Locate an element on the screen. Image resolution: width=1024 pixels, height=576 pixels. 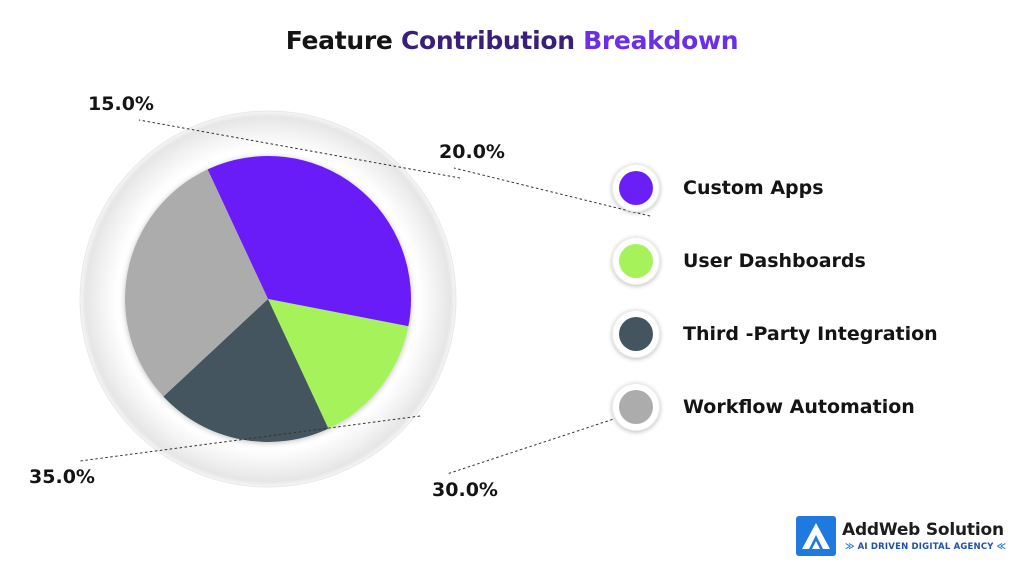
leader-line-user-dashboards is located at coordinates (299, 149).